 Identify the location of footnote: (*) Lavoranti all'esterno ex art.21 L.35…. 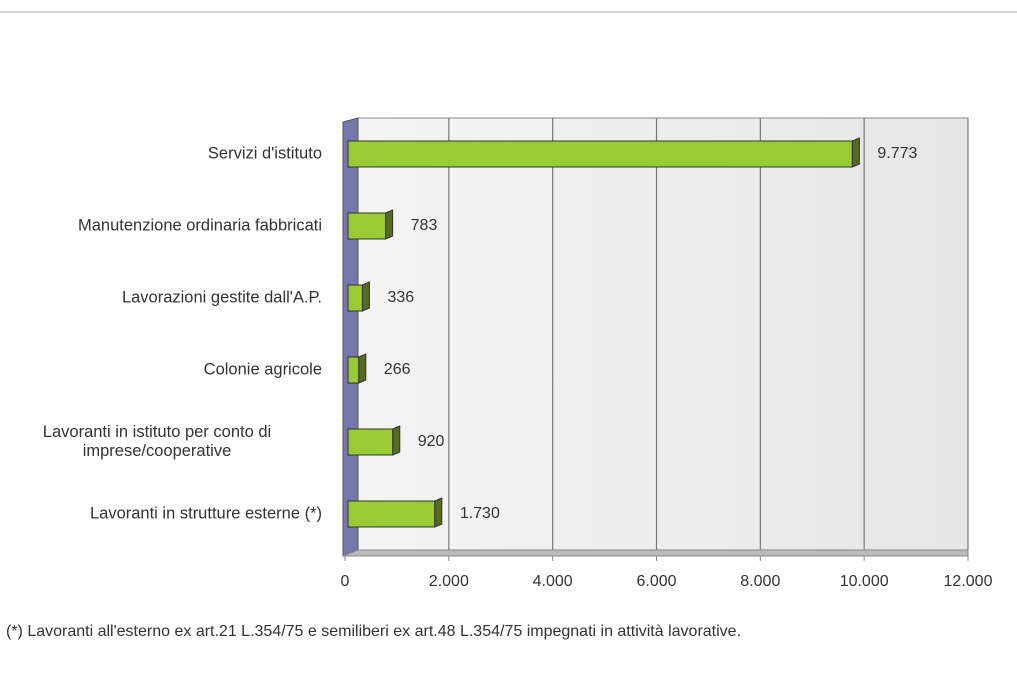
(374, 631).